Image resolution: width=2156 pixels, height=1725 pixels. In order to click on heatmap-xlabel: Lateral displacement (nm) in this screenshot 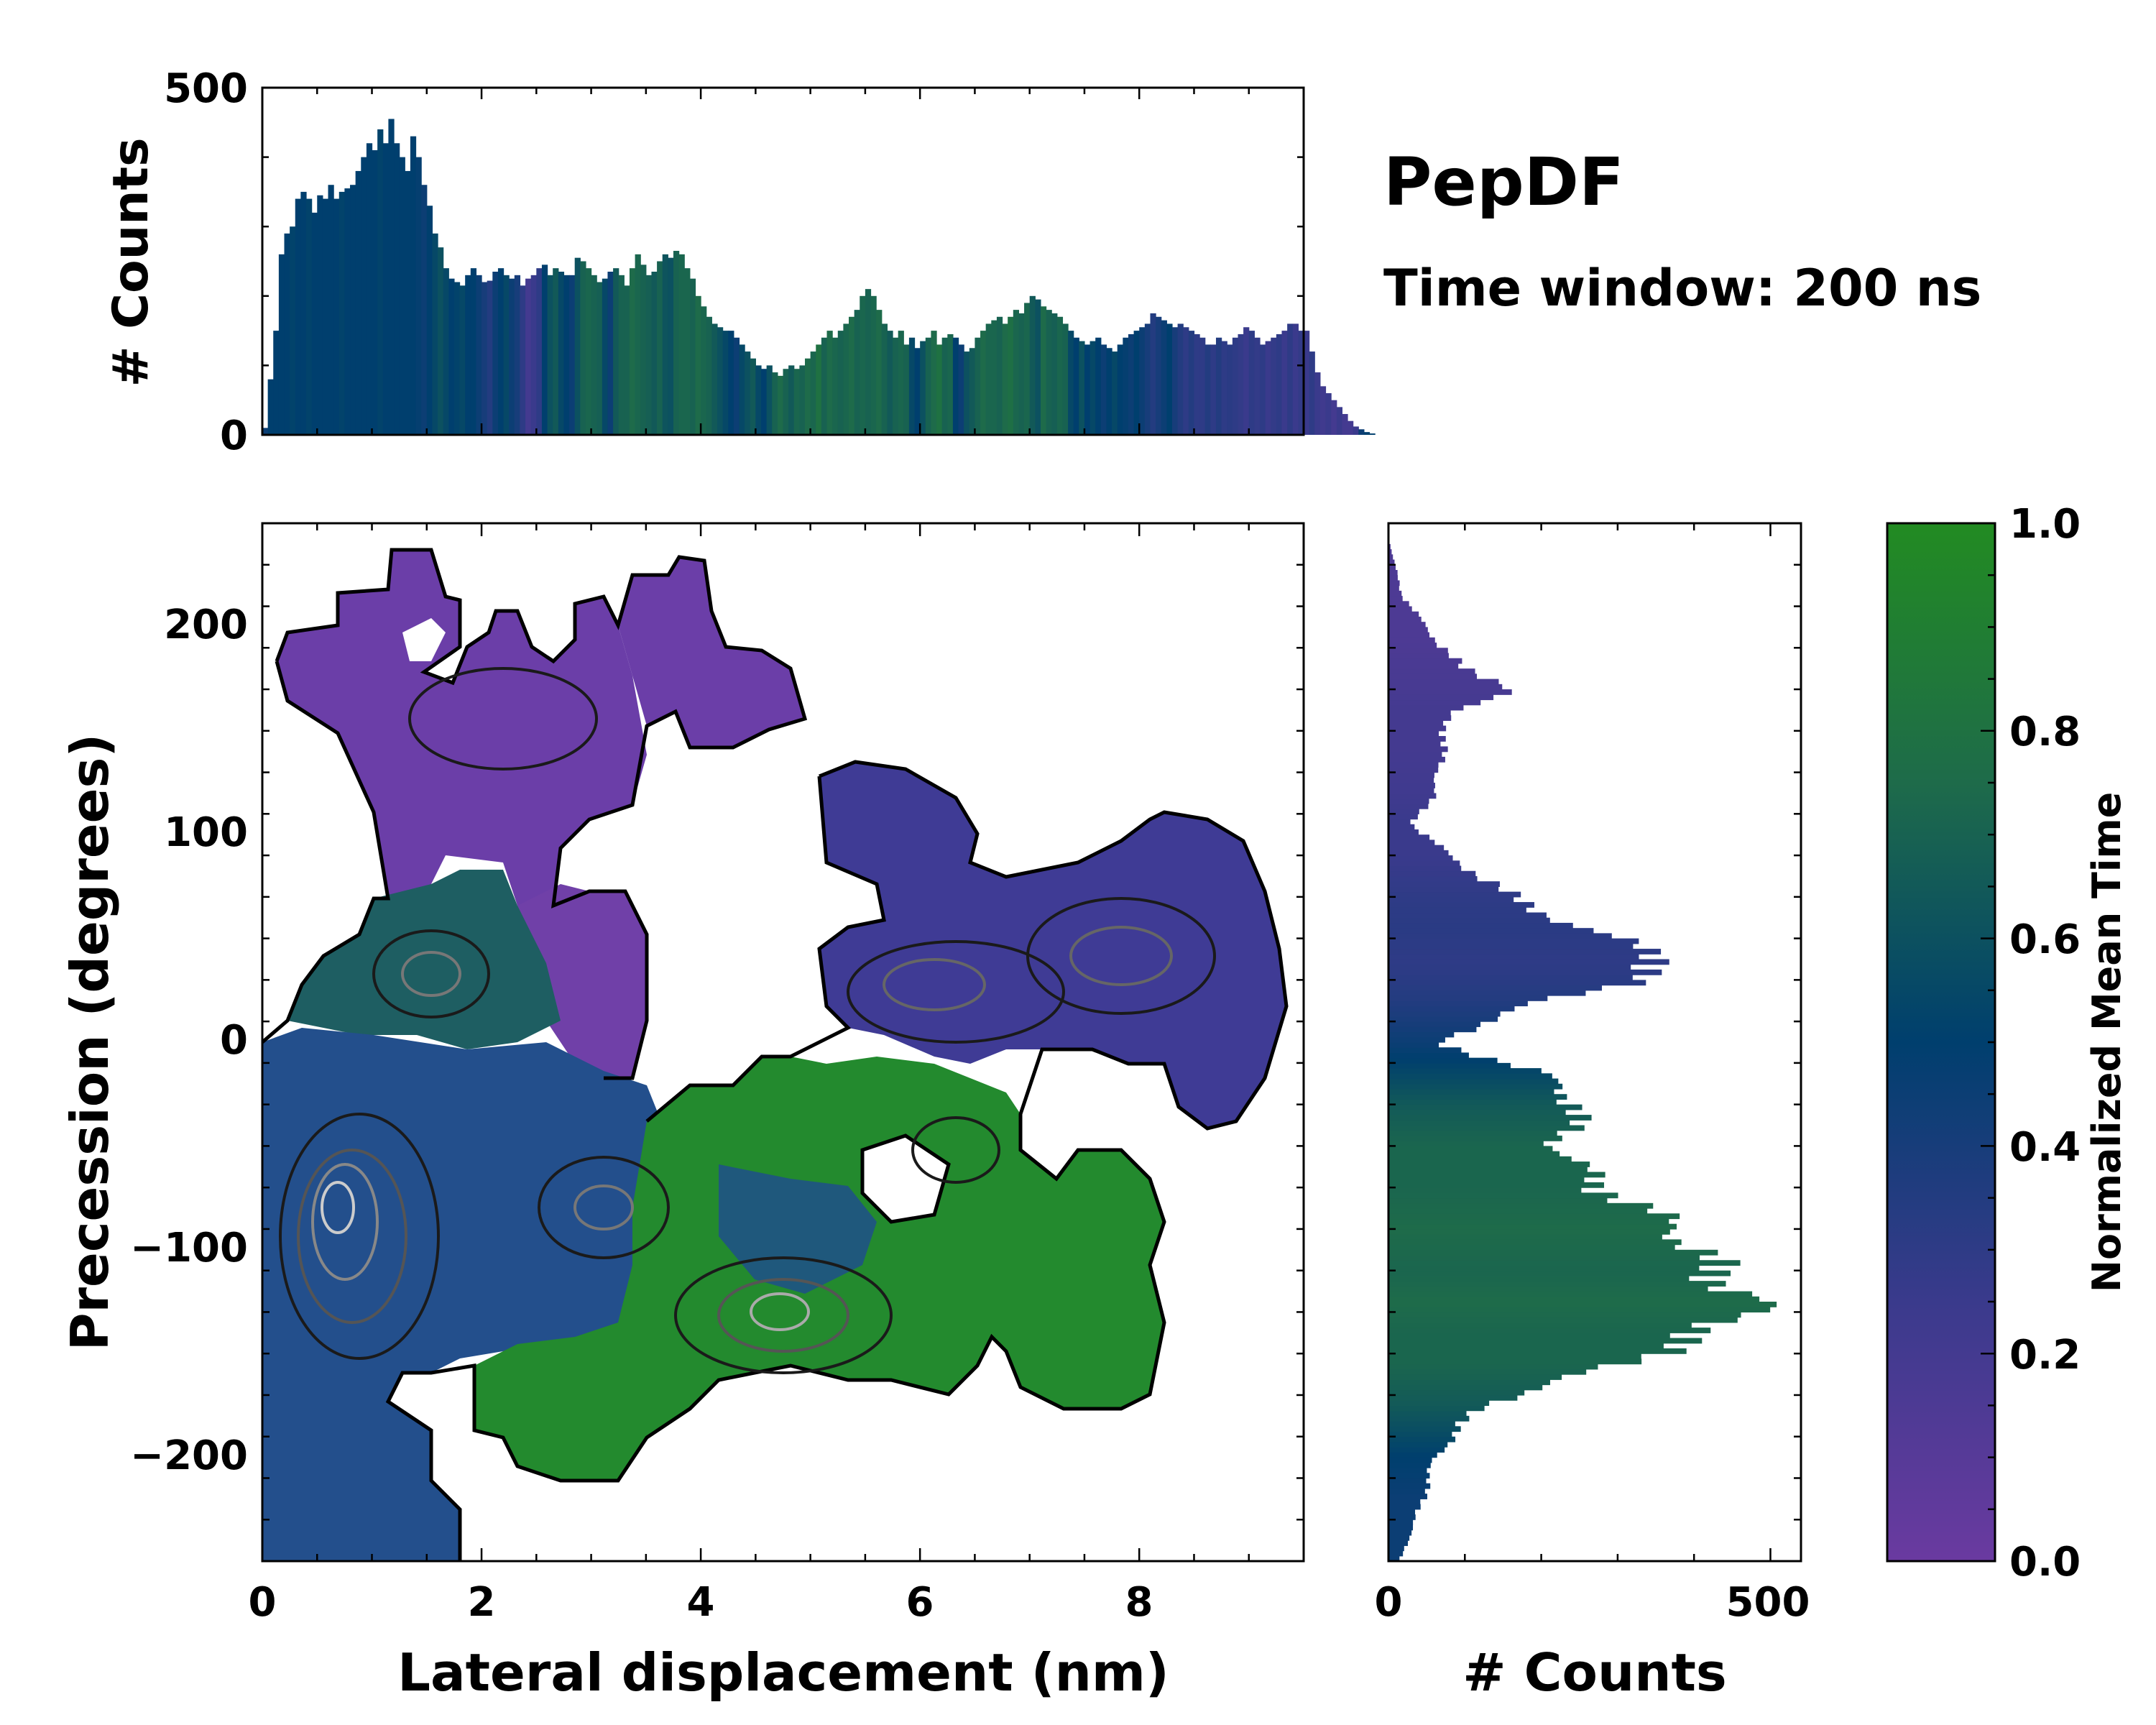, I will do `click(783, 1672)`.